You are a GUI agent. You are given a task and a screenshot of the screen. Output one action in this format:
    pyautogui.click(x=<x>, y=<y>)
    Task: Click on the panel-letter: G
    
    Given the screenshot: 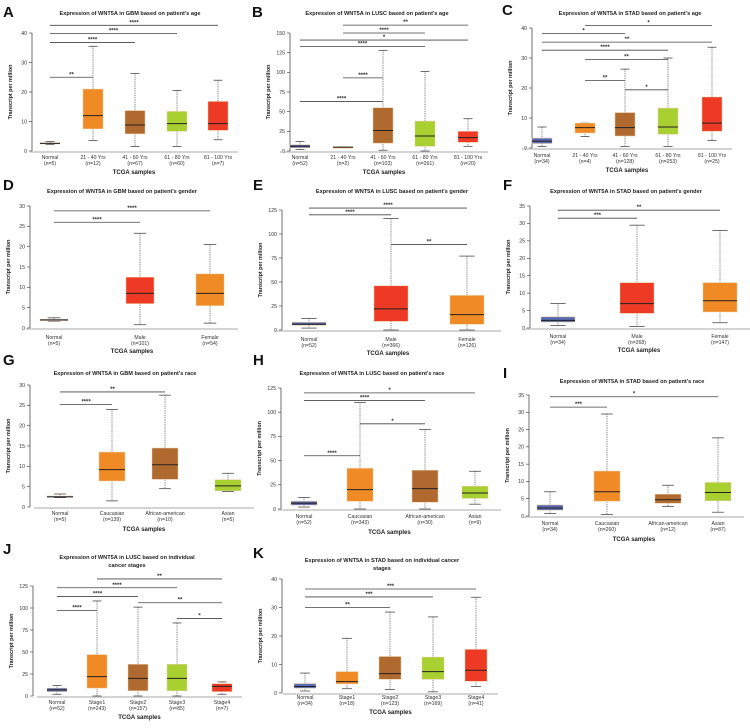 What is the action you would take?
    pyautogui.click(x=9, y=360)
    